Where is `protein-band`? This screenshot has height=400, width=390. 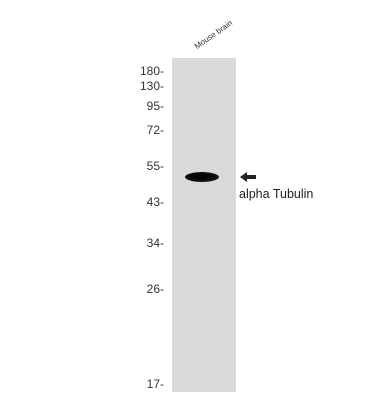
protein-band is located at coordinates (202, 177).